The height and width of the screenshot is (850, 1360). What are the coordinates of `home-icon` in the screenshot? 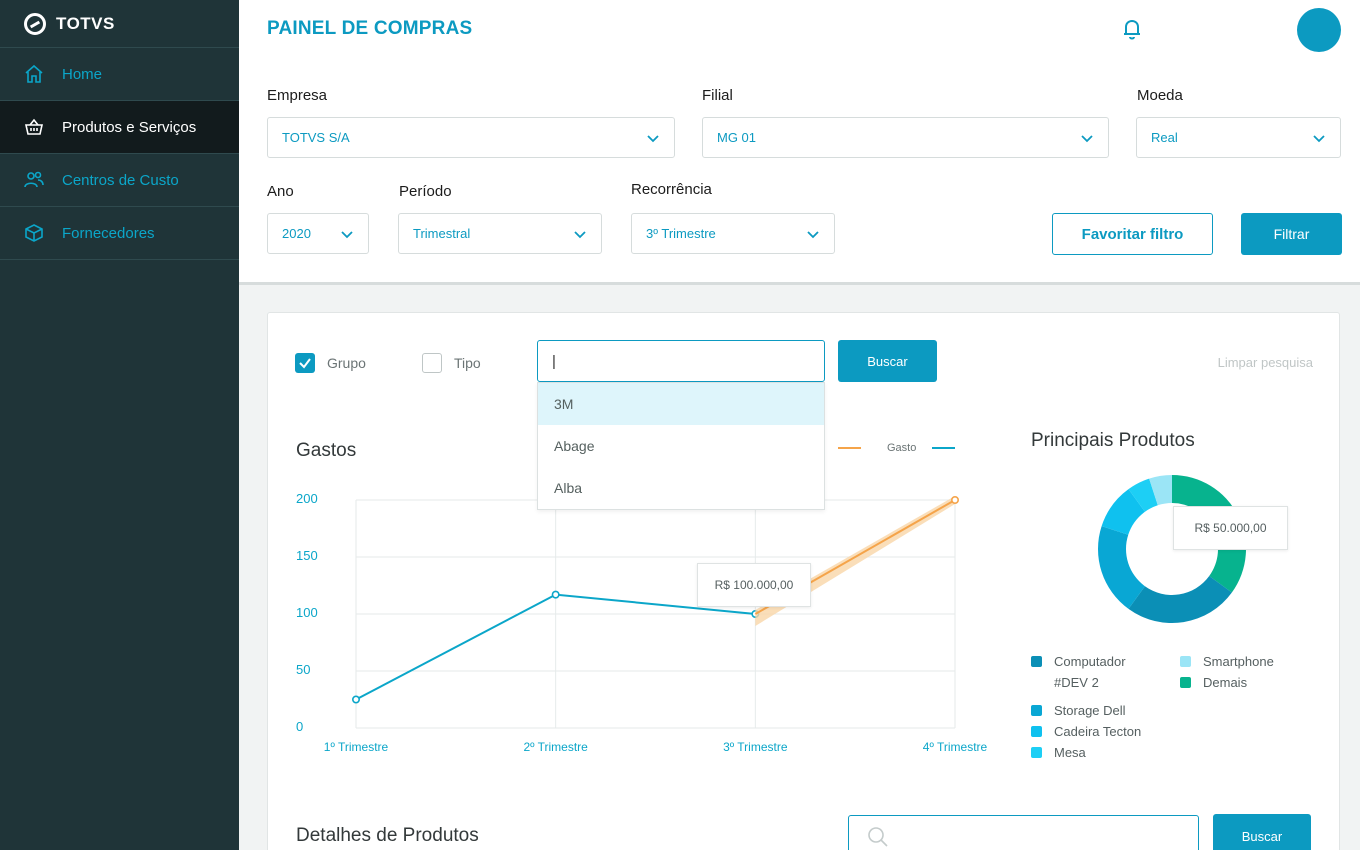 It's located at (34, 74).